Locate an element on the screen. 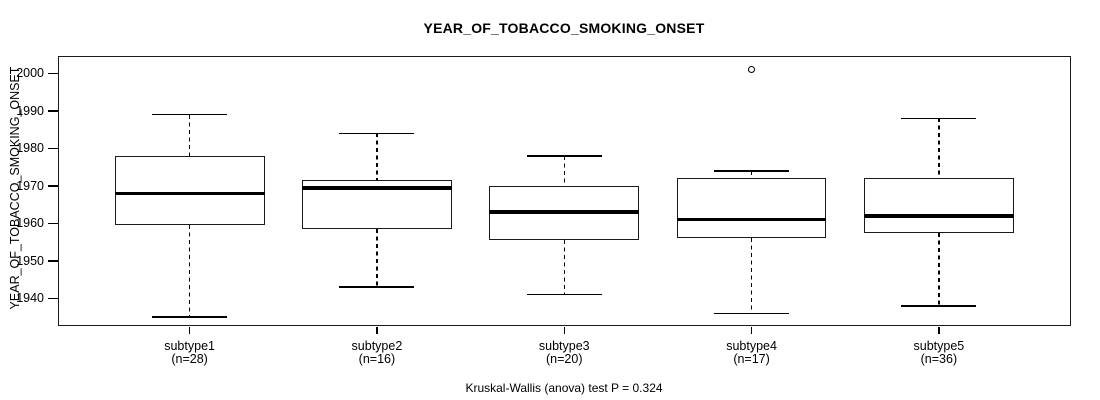  group-n-count: (n=20) is located at coordinates (564, 359).